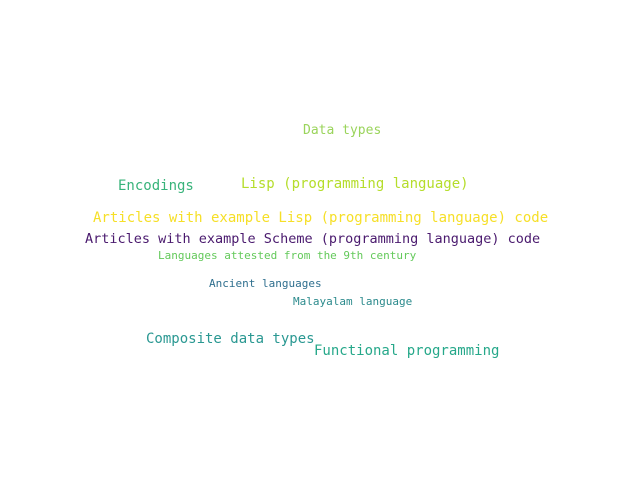  What do you see at coordinates (156, 186) in the screenshot?
I see `word-encodings: Encodings` at bounding box center [156, 186].